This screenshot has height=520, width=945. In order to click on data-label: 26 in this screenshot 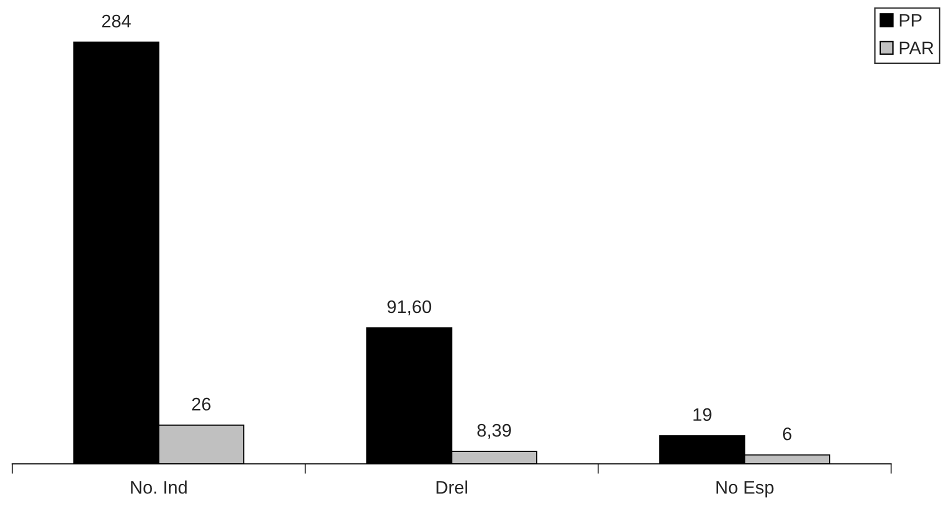, I will do `click(201, 404)`.